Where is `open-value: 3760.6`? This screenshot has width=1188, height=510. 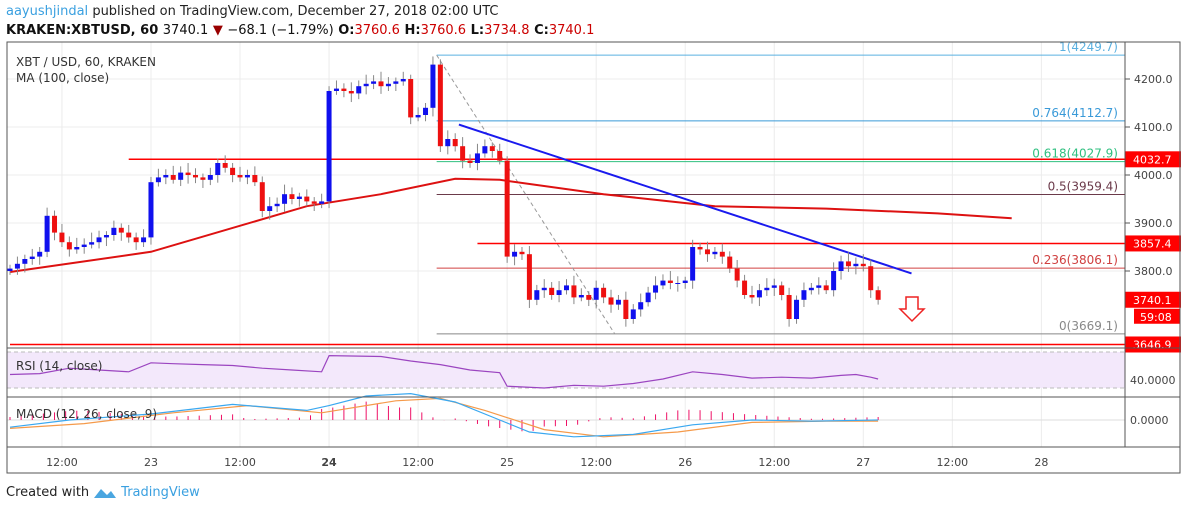
open-value: 3760.6 is located at coordinates (377, 30).